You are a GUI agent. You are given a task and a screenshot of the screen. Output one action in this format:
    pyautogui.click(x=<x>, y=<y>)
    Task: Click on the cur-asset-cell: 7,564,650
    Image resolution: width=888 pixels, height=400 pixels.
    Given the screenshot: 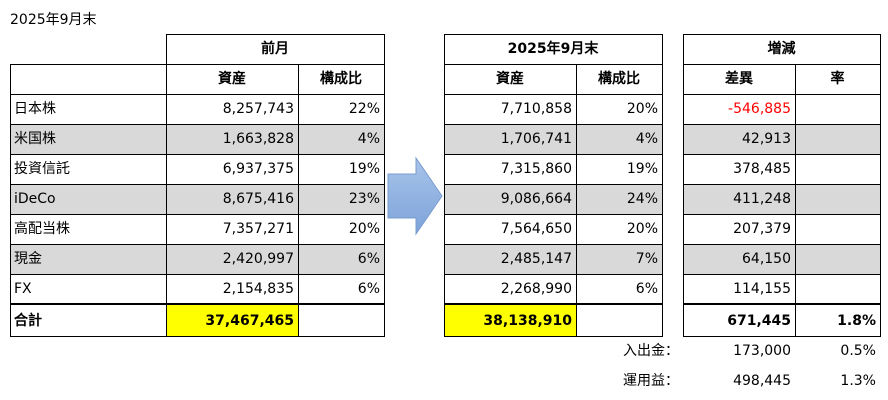 What is the action you would take?
    pyautogui.click(x=536, y=229)
    